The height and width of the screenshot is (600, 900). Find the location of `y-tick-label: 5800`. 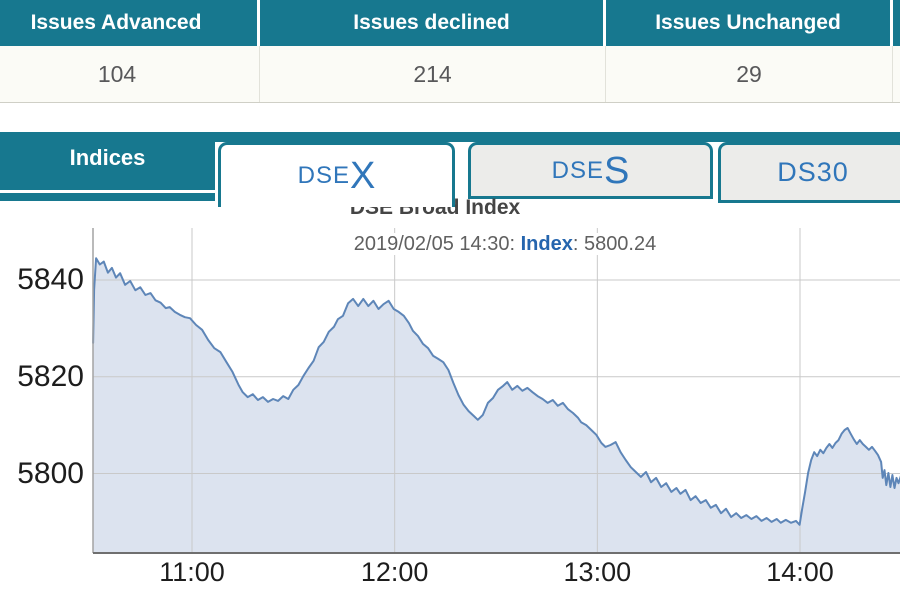

y-tick-label: 5800 is located at coordinates (50, 473).